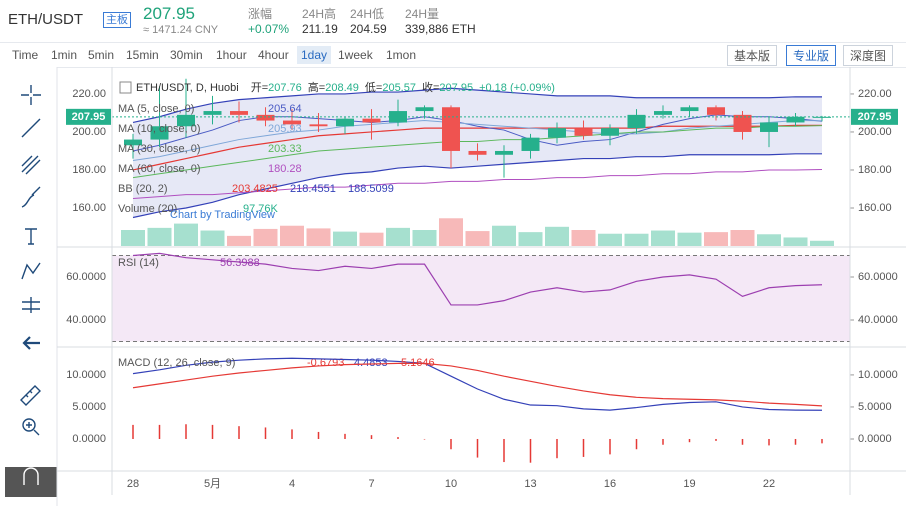 The height and width of the screenshot is (506, 906). Describe the element at coordinates (752, 55) in the screenshot. I see `view-button: 基本版` at that location.